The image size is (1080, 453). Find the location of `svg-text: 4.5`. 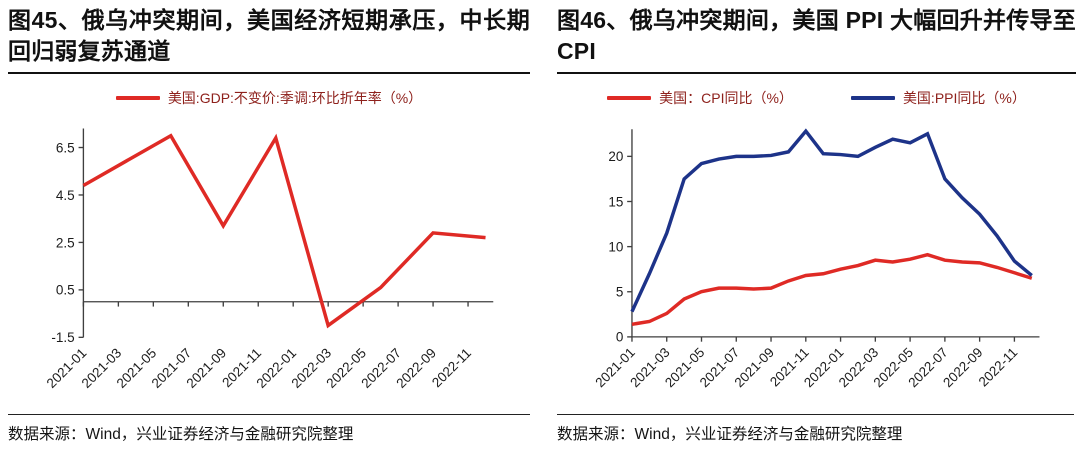

svg-text: 4.5 is located at coordinates (65, 195).